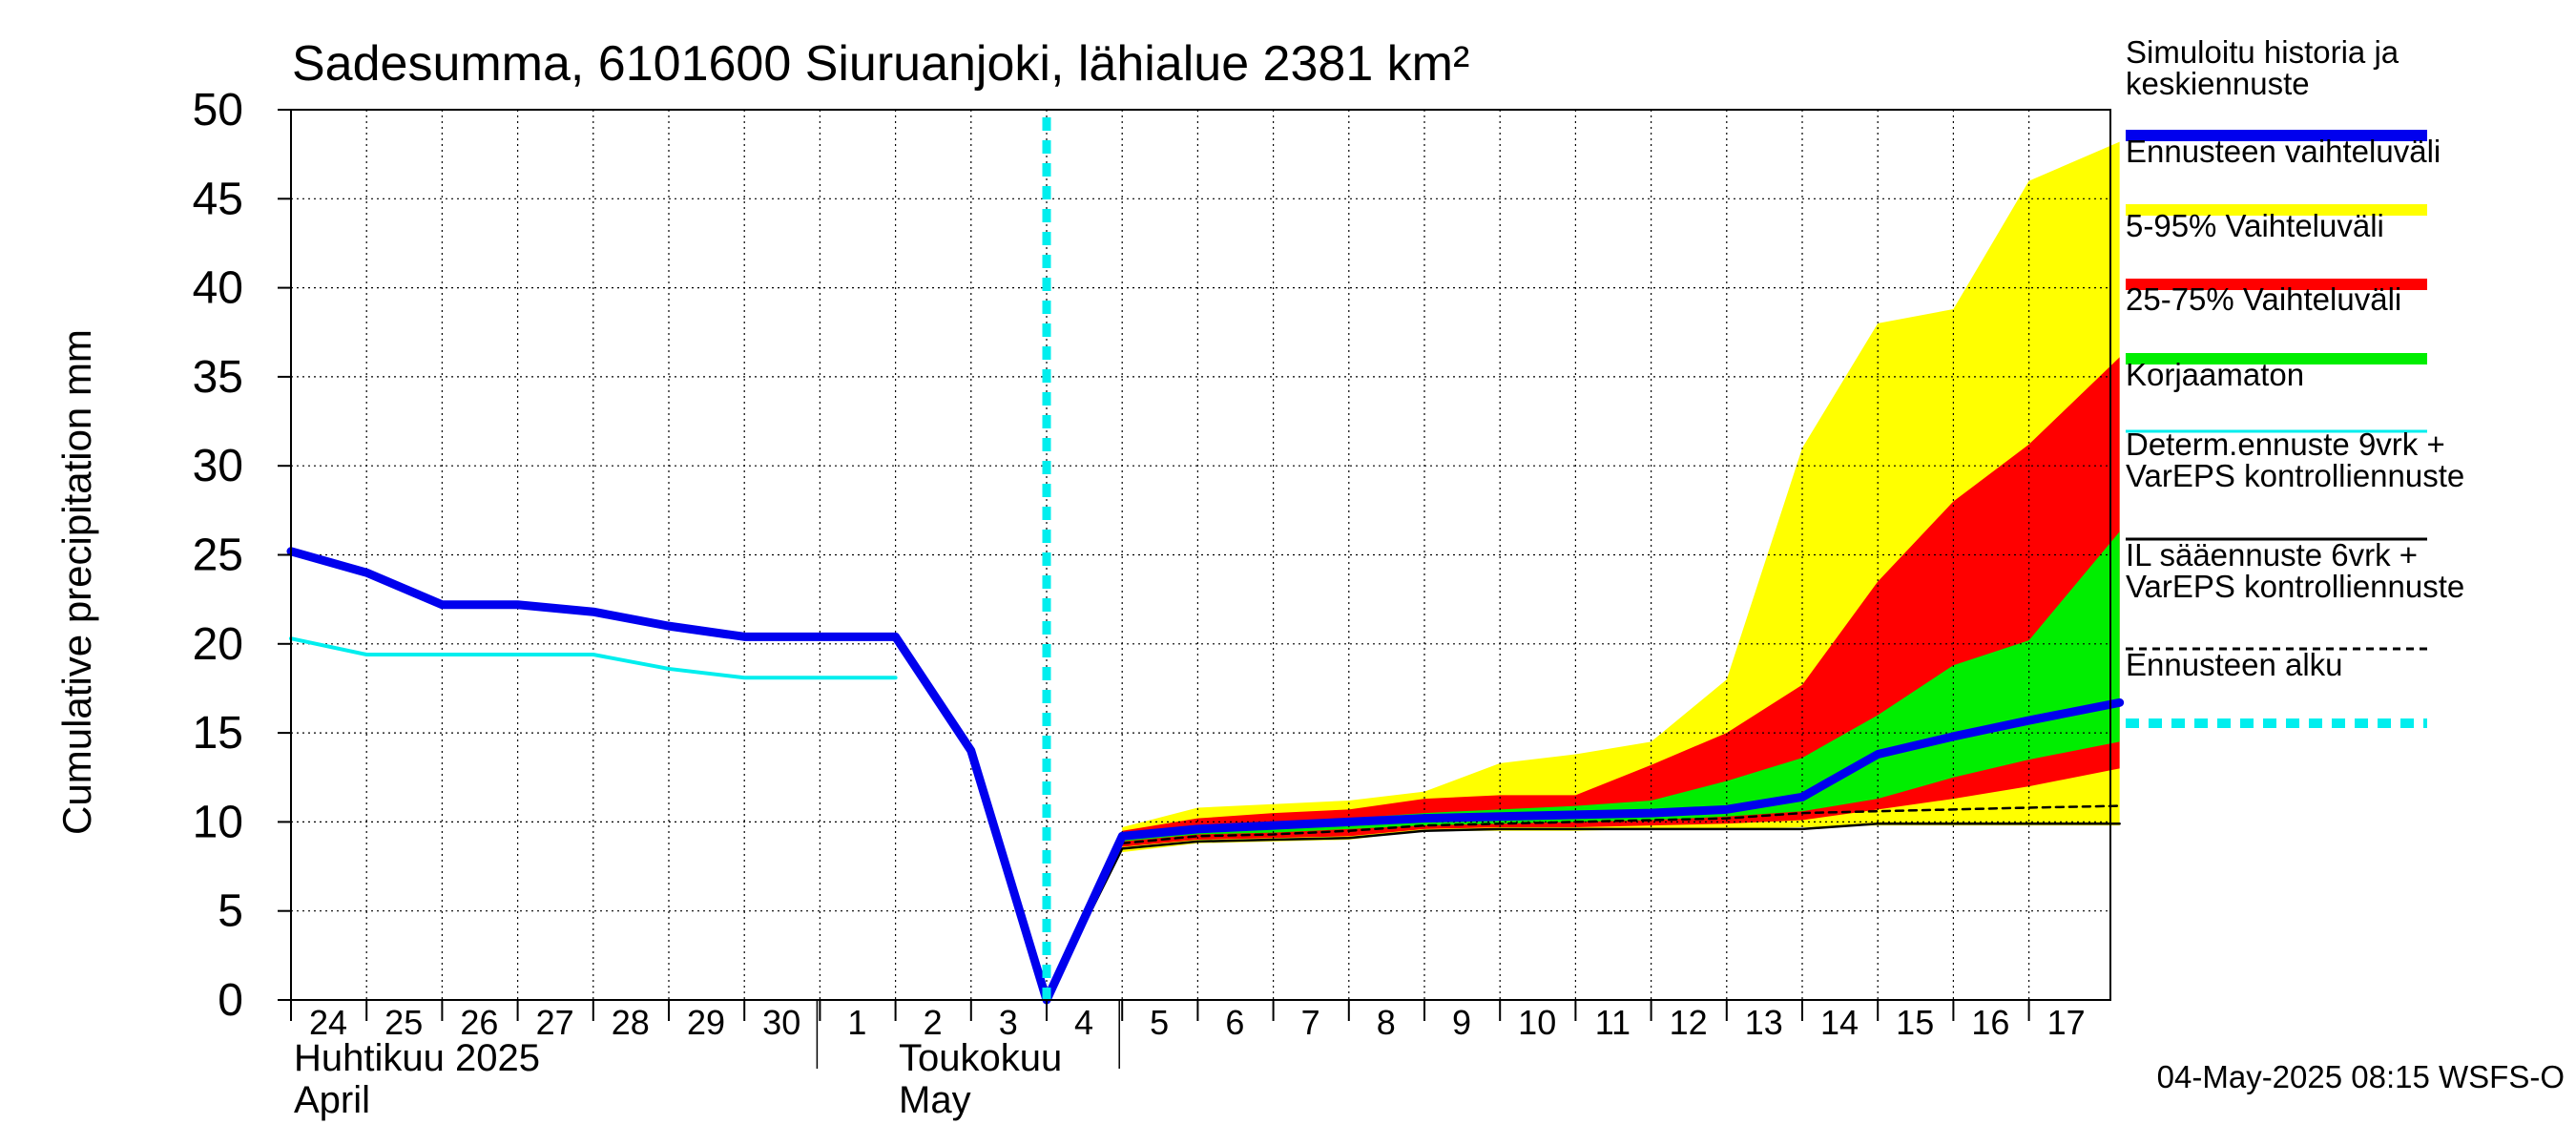 The width and height of the screenshot is (2576, 1145). I want to click on y-tick-label: 20, so click(218, 644).